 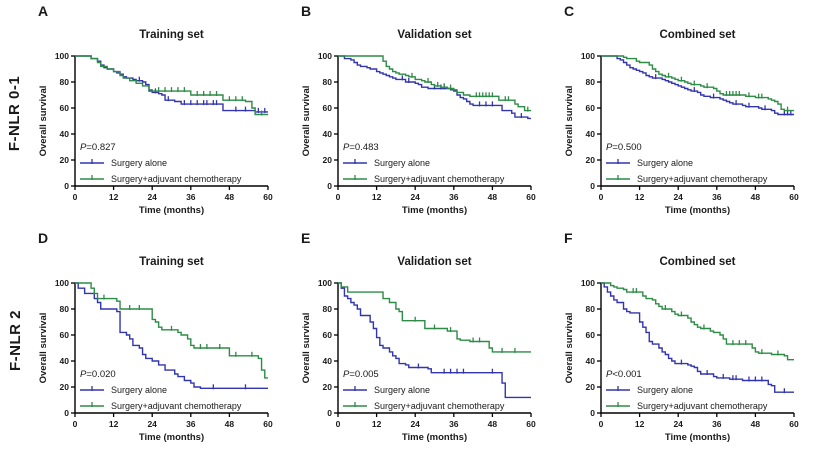 I want to click on p-value: P=0.483, so click(x=361, y=147).